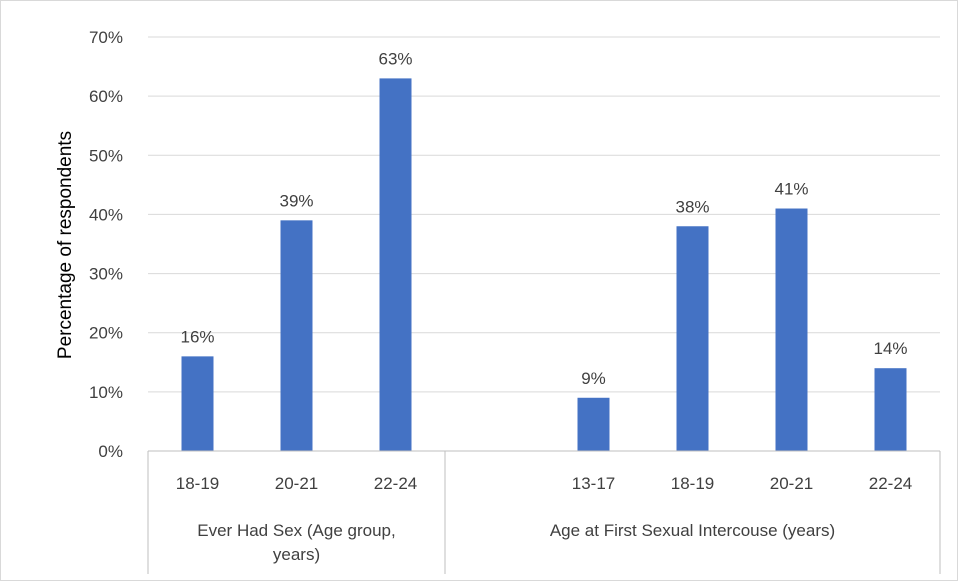  What do you see at coordinates (106, 214) in the screenshot?
I see `y-tick-label: 40%` at bounding box center [106, 214].